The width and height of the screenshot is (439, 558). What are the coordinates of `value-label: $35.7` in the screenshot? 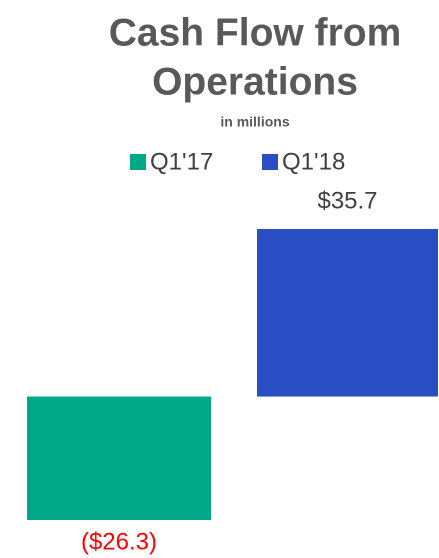 It's located at (347, 200).